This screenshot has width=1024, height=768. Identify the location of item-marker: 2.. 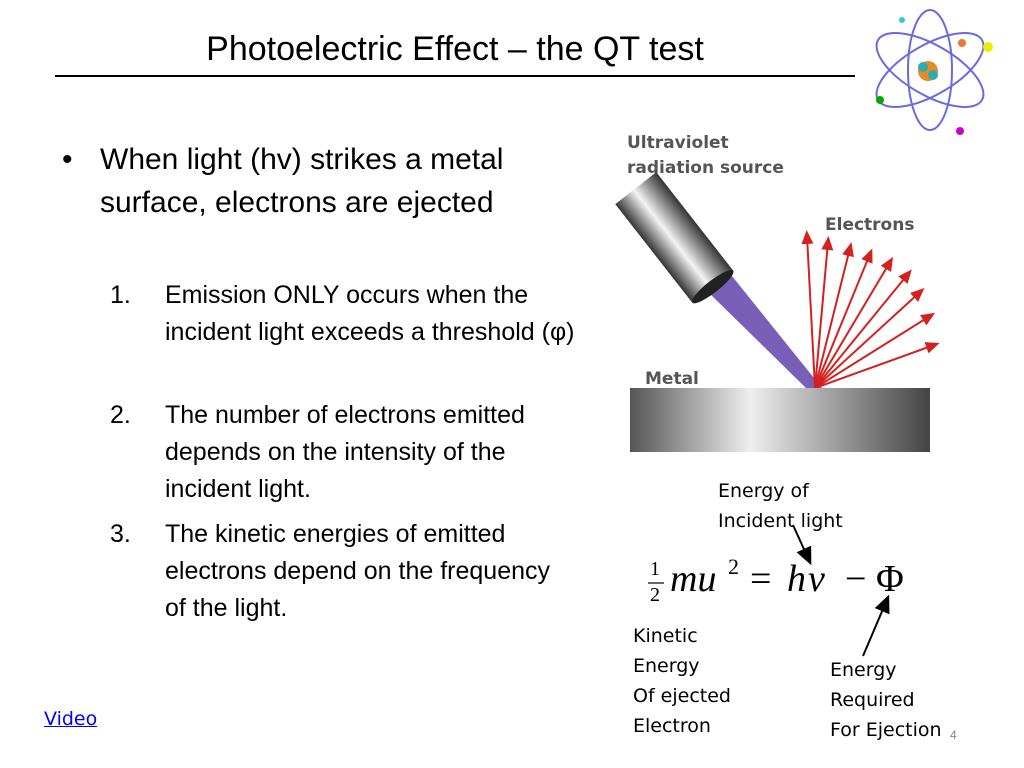
(120, 415).